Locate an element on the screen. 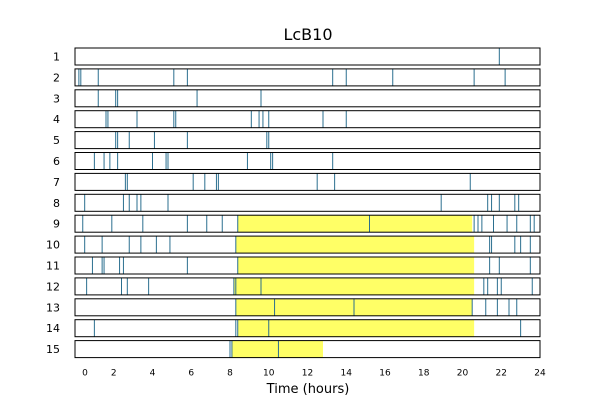 Image resolution: width=600 pixels, height=400 pixels. actogram-row: 5 is located at coordinates (297, 140).